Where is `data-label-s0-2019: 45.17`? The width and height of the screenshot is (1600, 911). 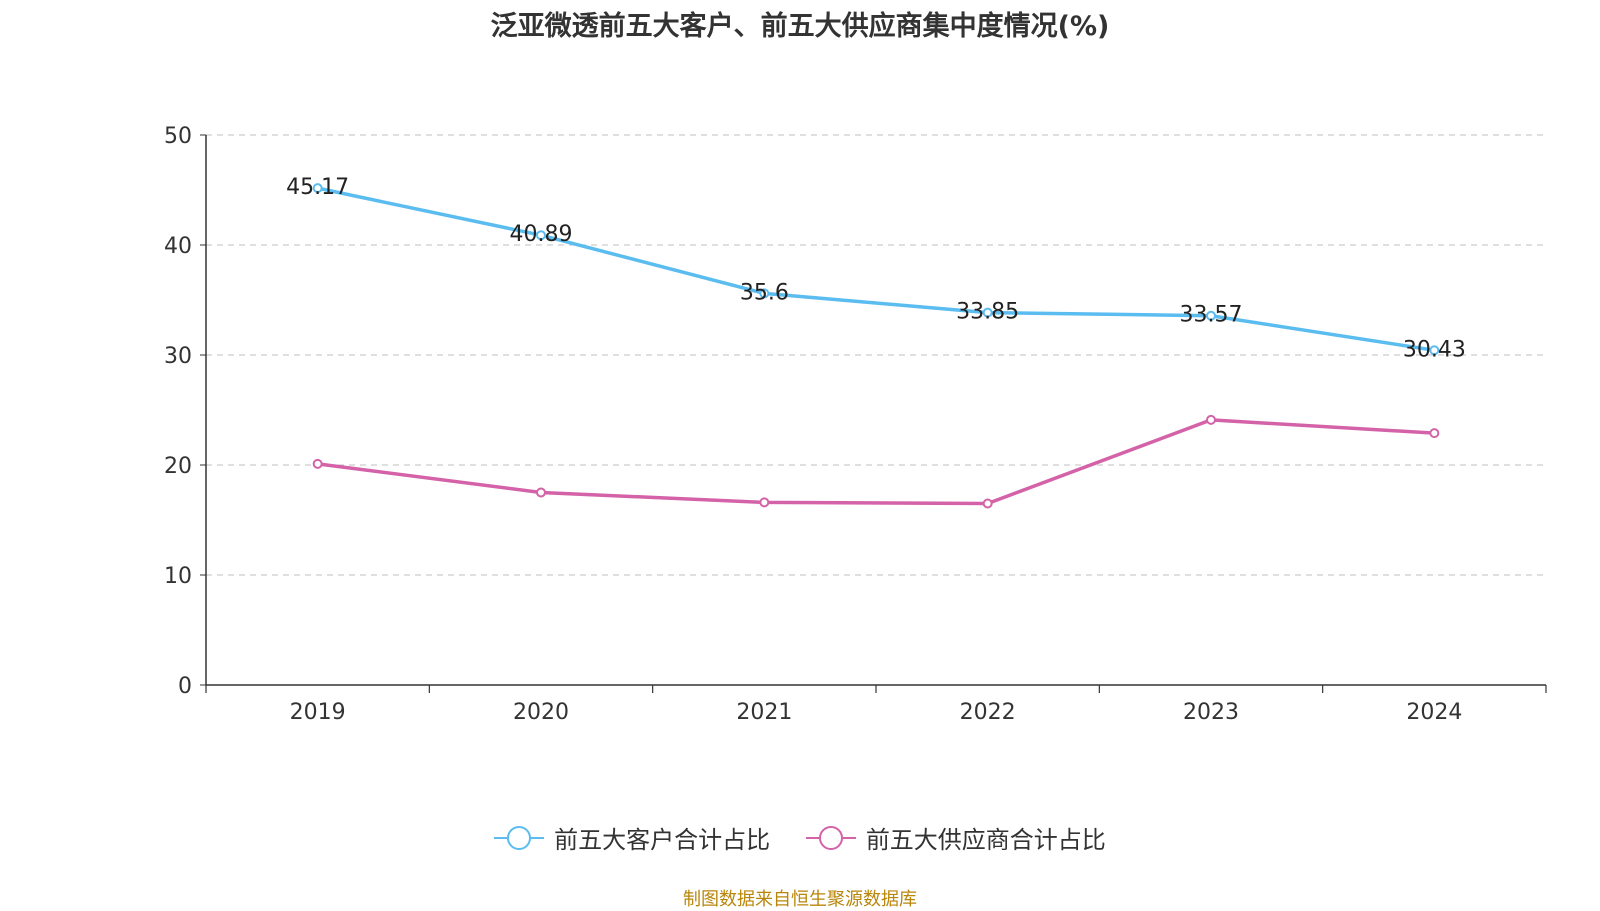
data-label-s0-2019: 45.17 is located at coordinates (317, 187).